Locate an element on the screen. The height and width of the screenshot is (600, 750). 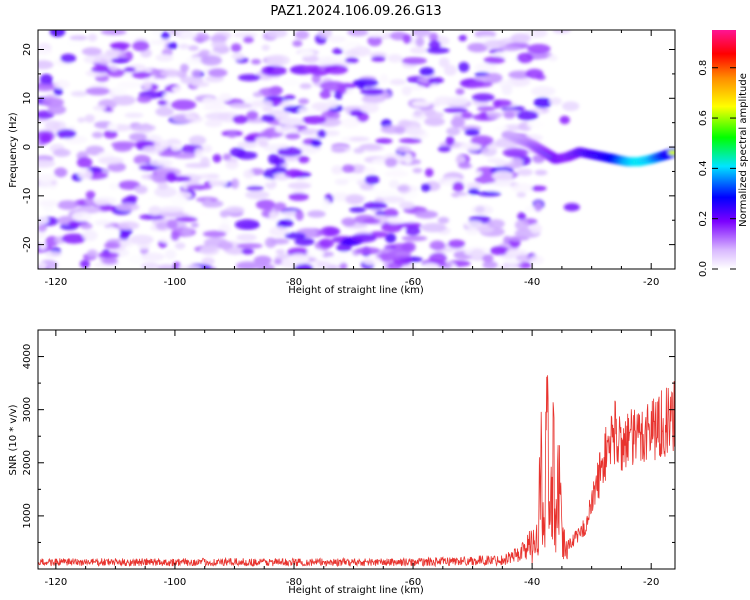
y-tick-label: 4000 is located at coordinates (27, 356).